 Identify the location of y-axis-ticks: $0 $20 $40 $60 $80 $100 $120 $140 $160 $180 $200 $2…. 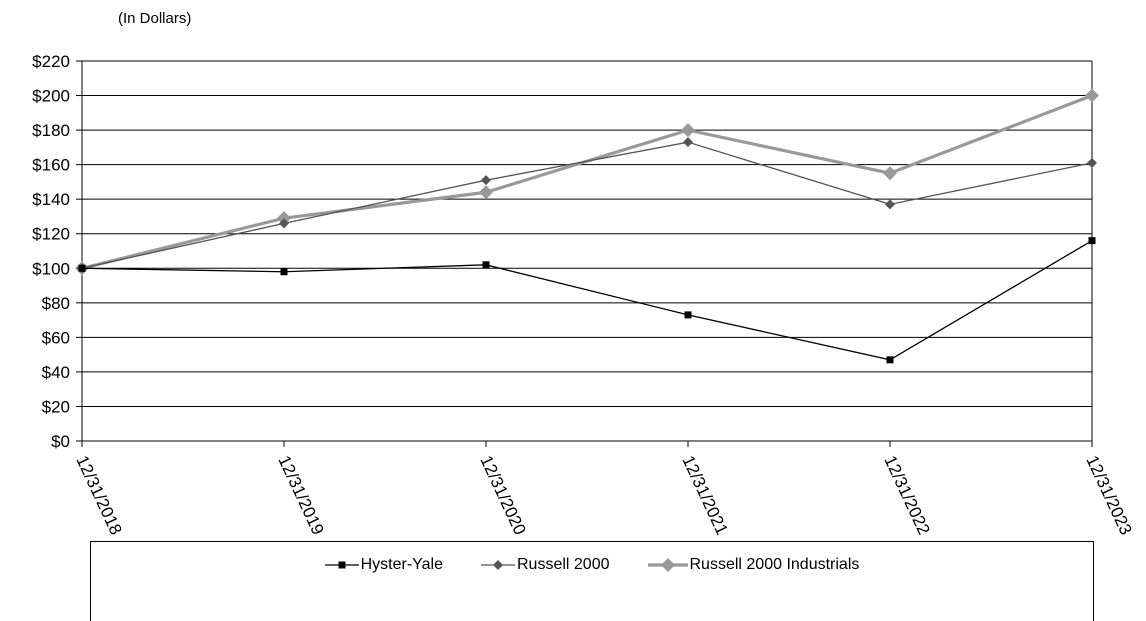
(51, 251).